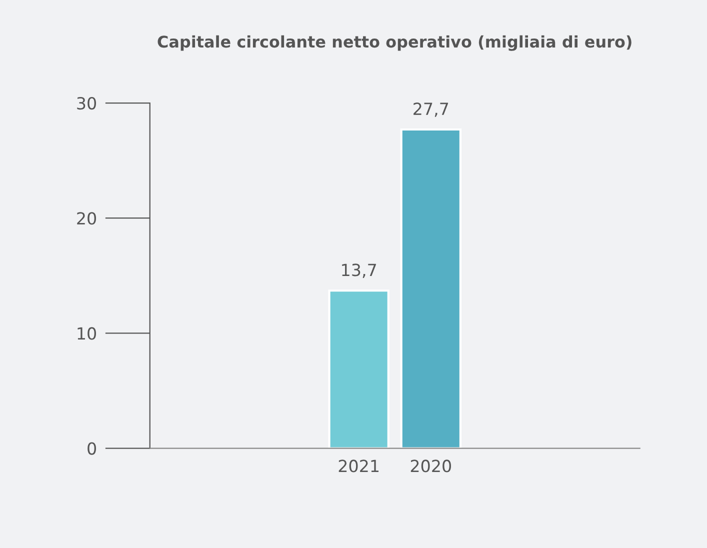 This screenshot has height=548, width=707. I want to click on data-label: 13,7, so click(359, 271).